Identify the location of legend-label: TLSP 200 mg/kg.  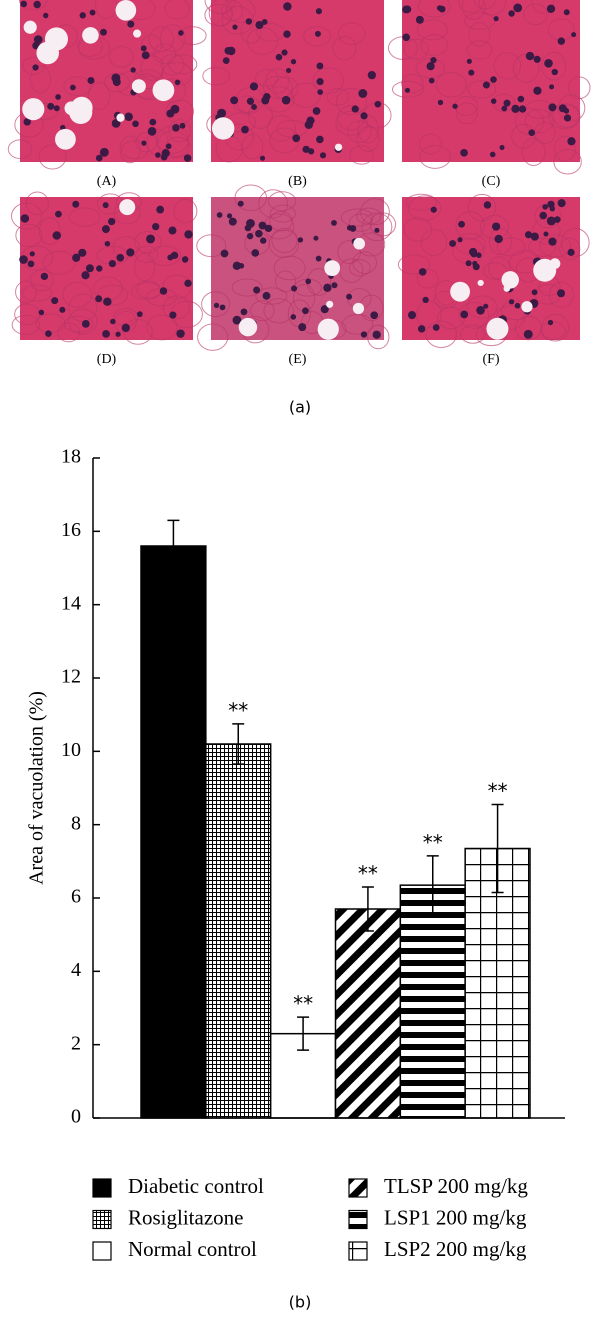
(456, 1186).